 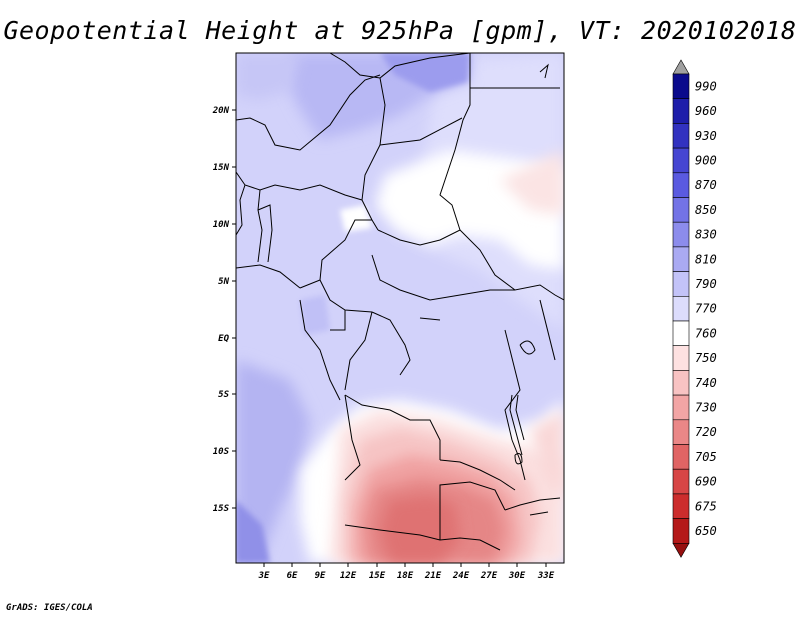 I want to click on colorbar-level-label: 705, so click(x=706, y=457).